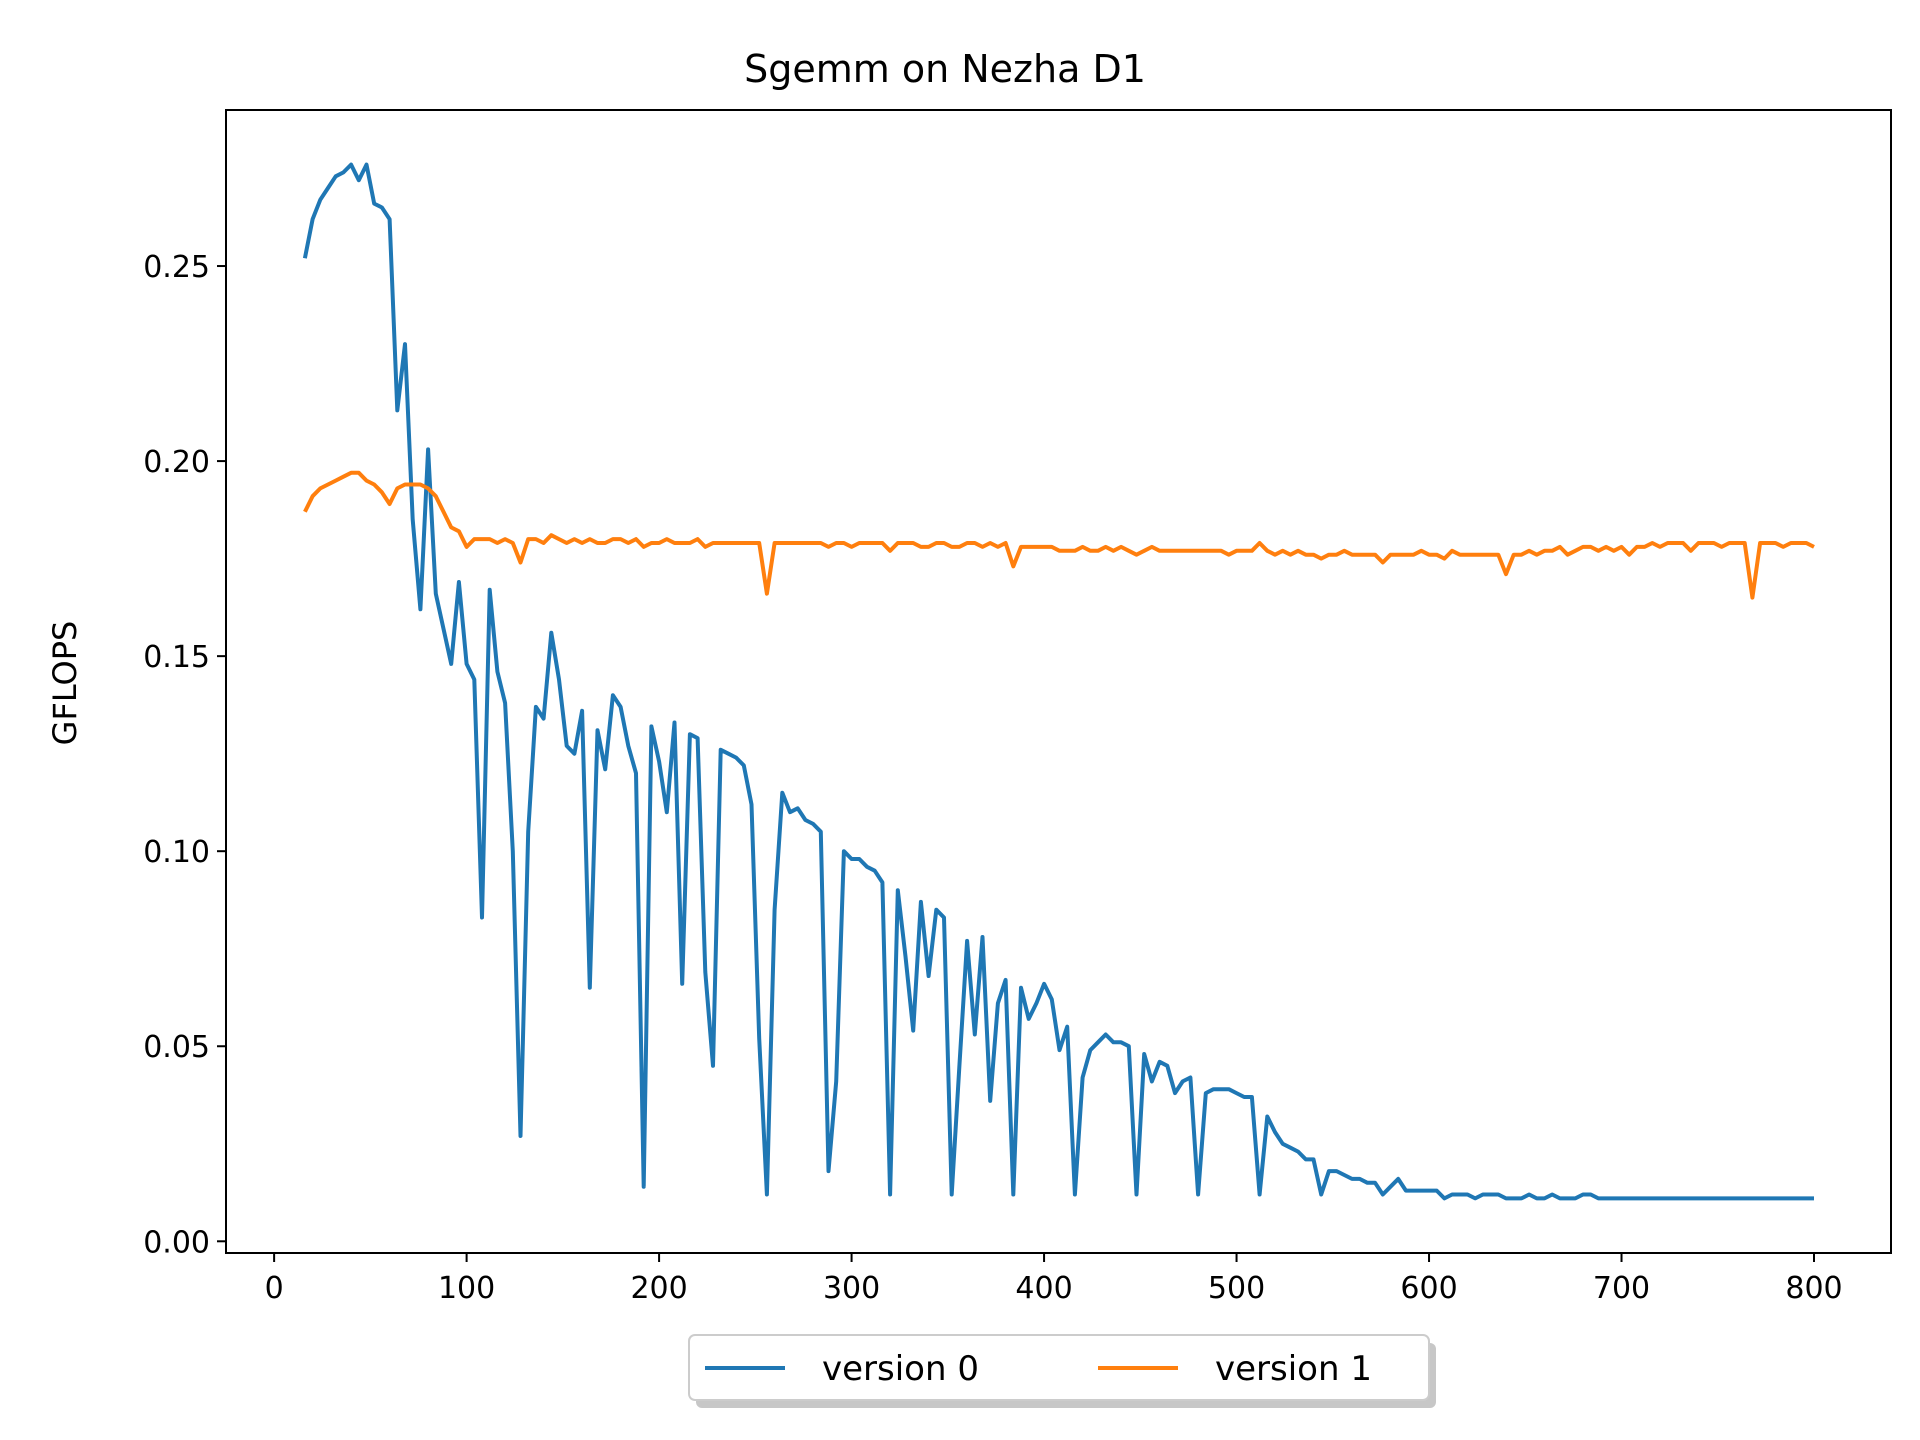 This screenshot has width=1920, height=1440. I want to click on x-tick-label: 500, so click(1236, 1288).